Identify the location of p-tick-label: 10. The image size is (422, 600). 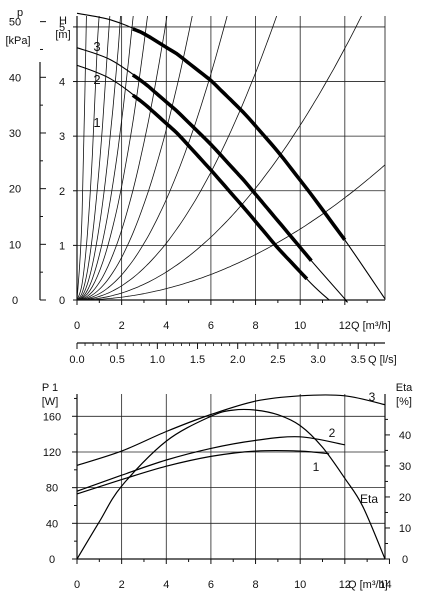
(15, 245).